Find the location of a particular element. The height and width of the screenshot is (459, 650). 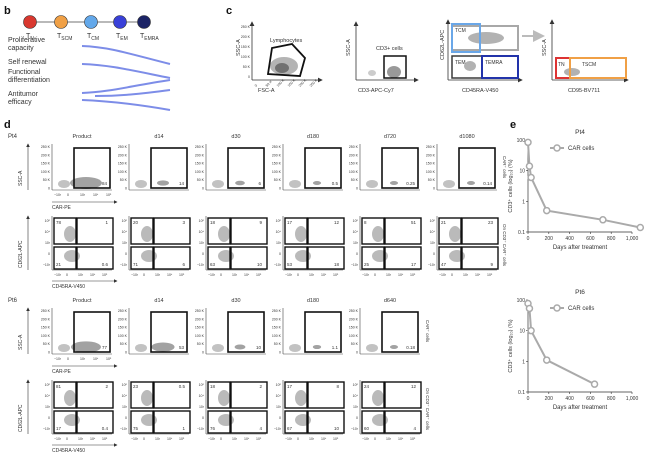

quad-xtick: 10⁵ is located at coordinates (182, 439).